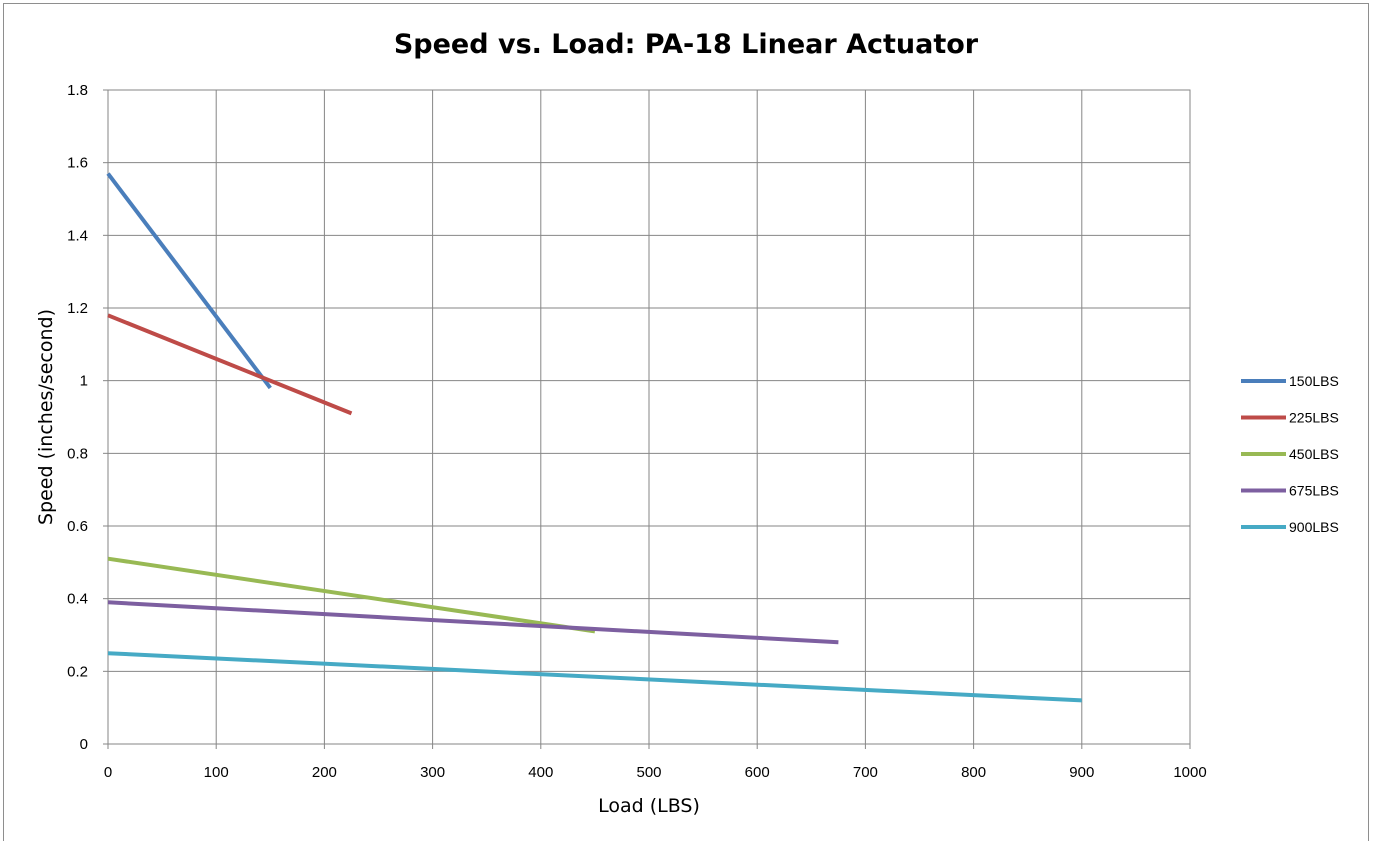 The width and height of the screenshot is (1373, 841). Describe the element at coordinates (77, 308) in the screenshot. I see `y-tick-label: 1.2` at that location.